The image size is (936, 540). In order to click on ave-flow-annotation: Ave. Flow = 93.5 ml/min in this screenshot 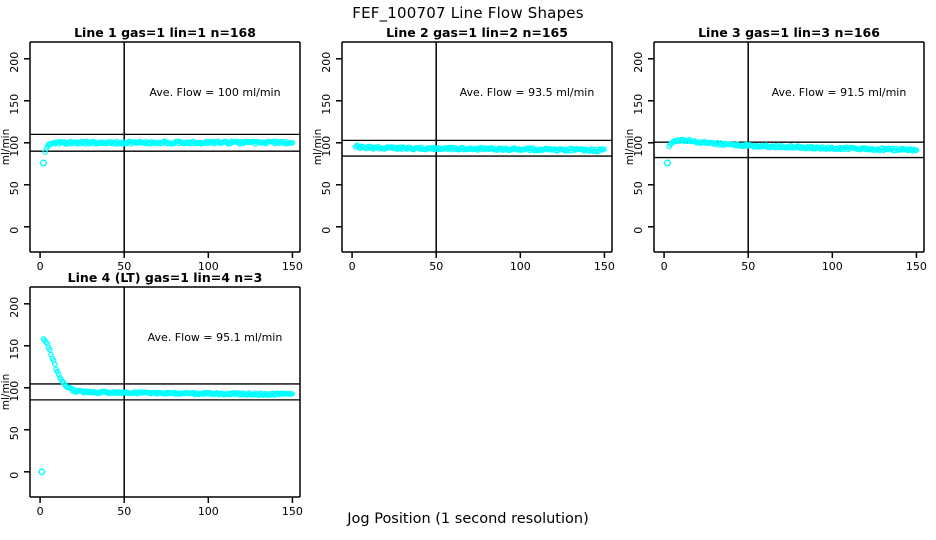, I will do `click(527, 92)`.